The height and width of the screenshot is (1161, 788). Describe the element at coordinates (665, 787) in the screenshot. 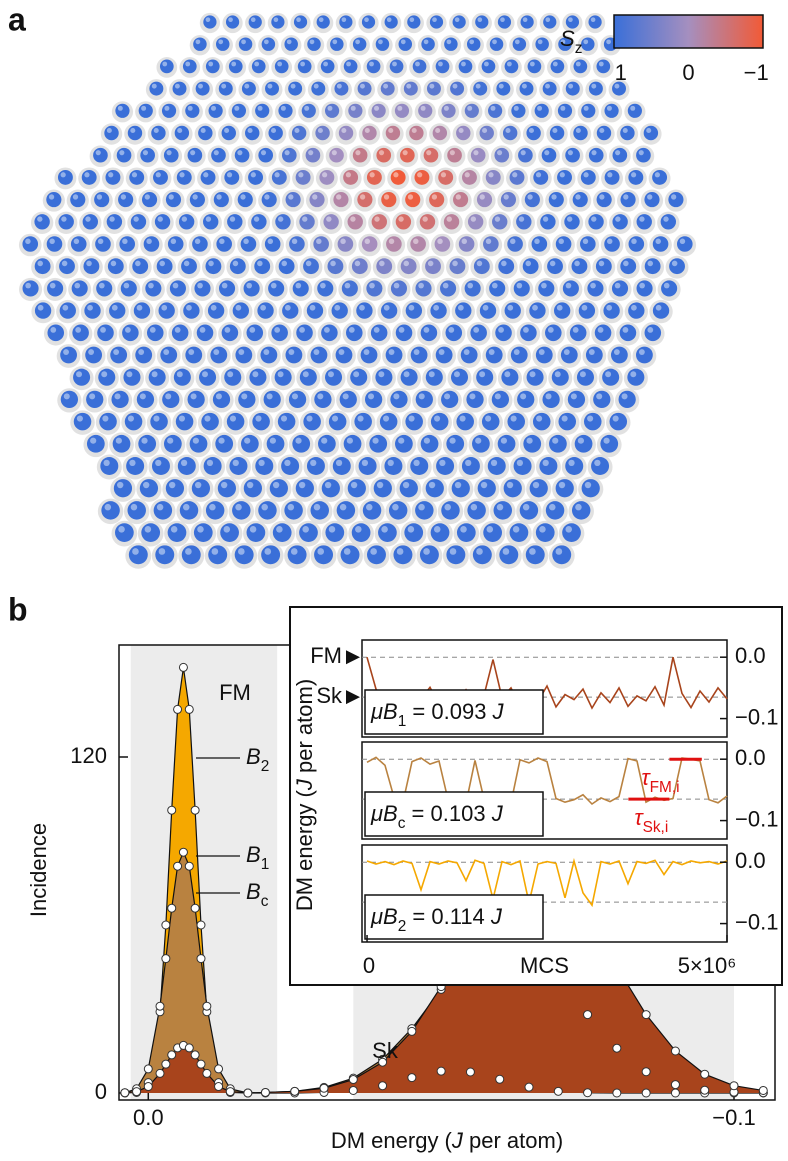

I see `interval-label-part: FM,i` at that location.